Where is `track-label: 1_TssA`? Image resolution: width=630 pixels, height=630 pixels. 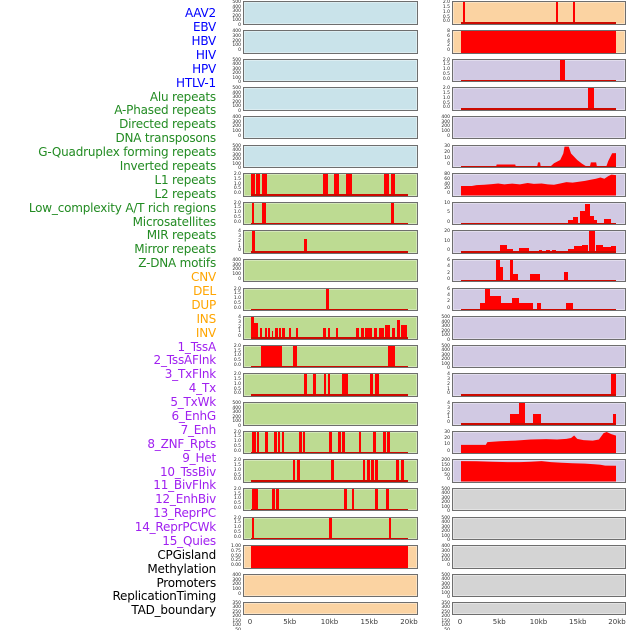
track-label: 1_TssA is located at coordinates (197, 346).